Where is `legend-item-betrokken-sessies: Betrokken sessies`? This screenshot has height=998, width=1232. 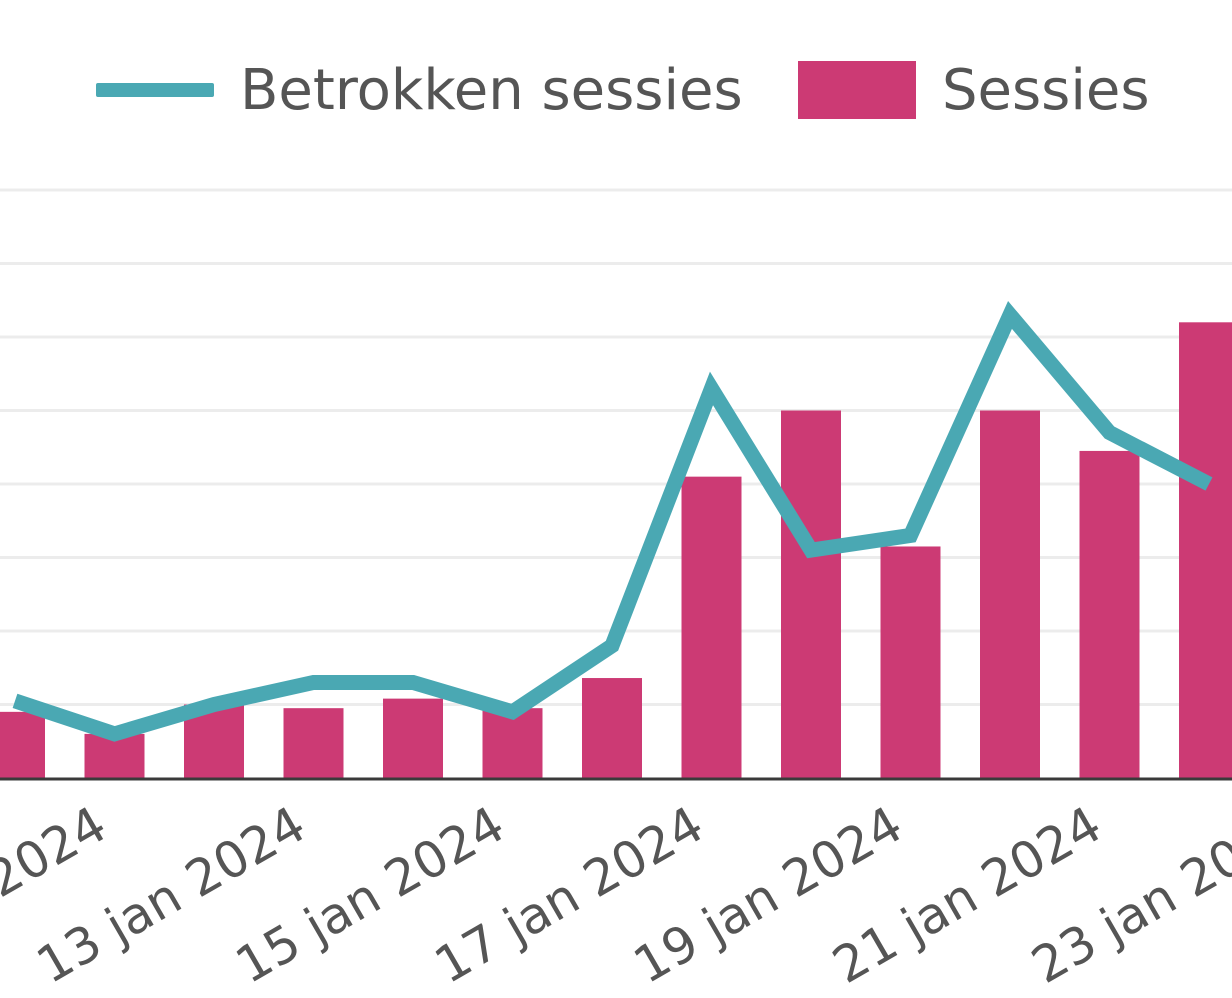
legend-item-betrokken-sessies: Betrokken sessies is located at coordinates (419, 90).